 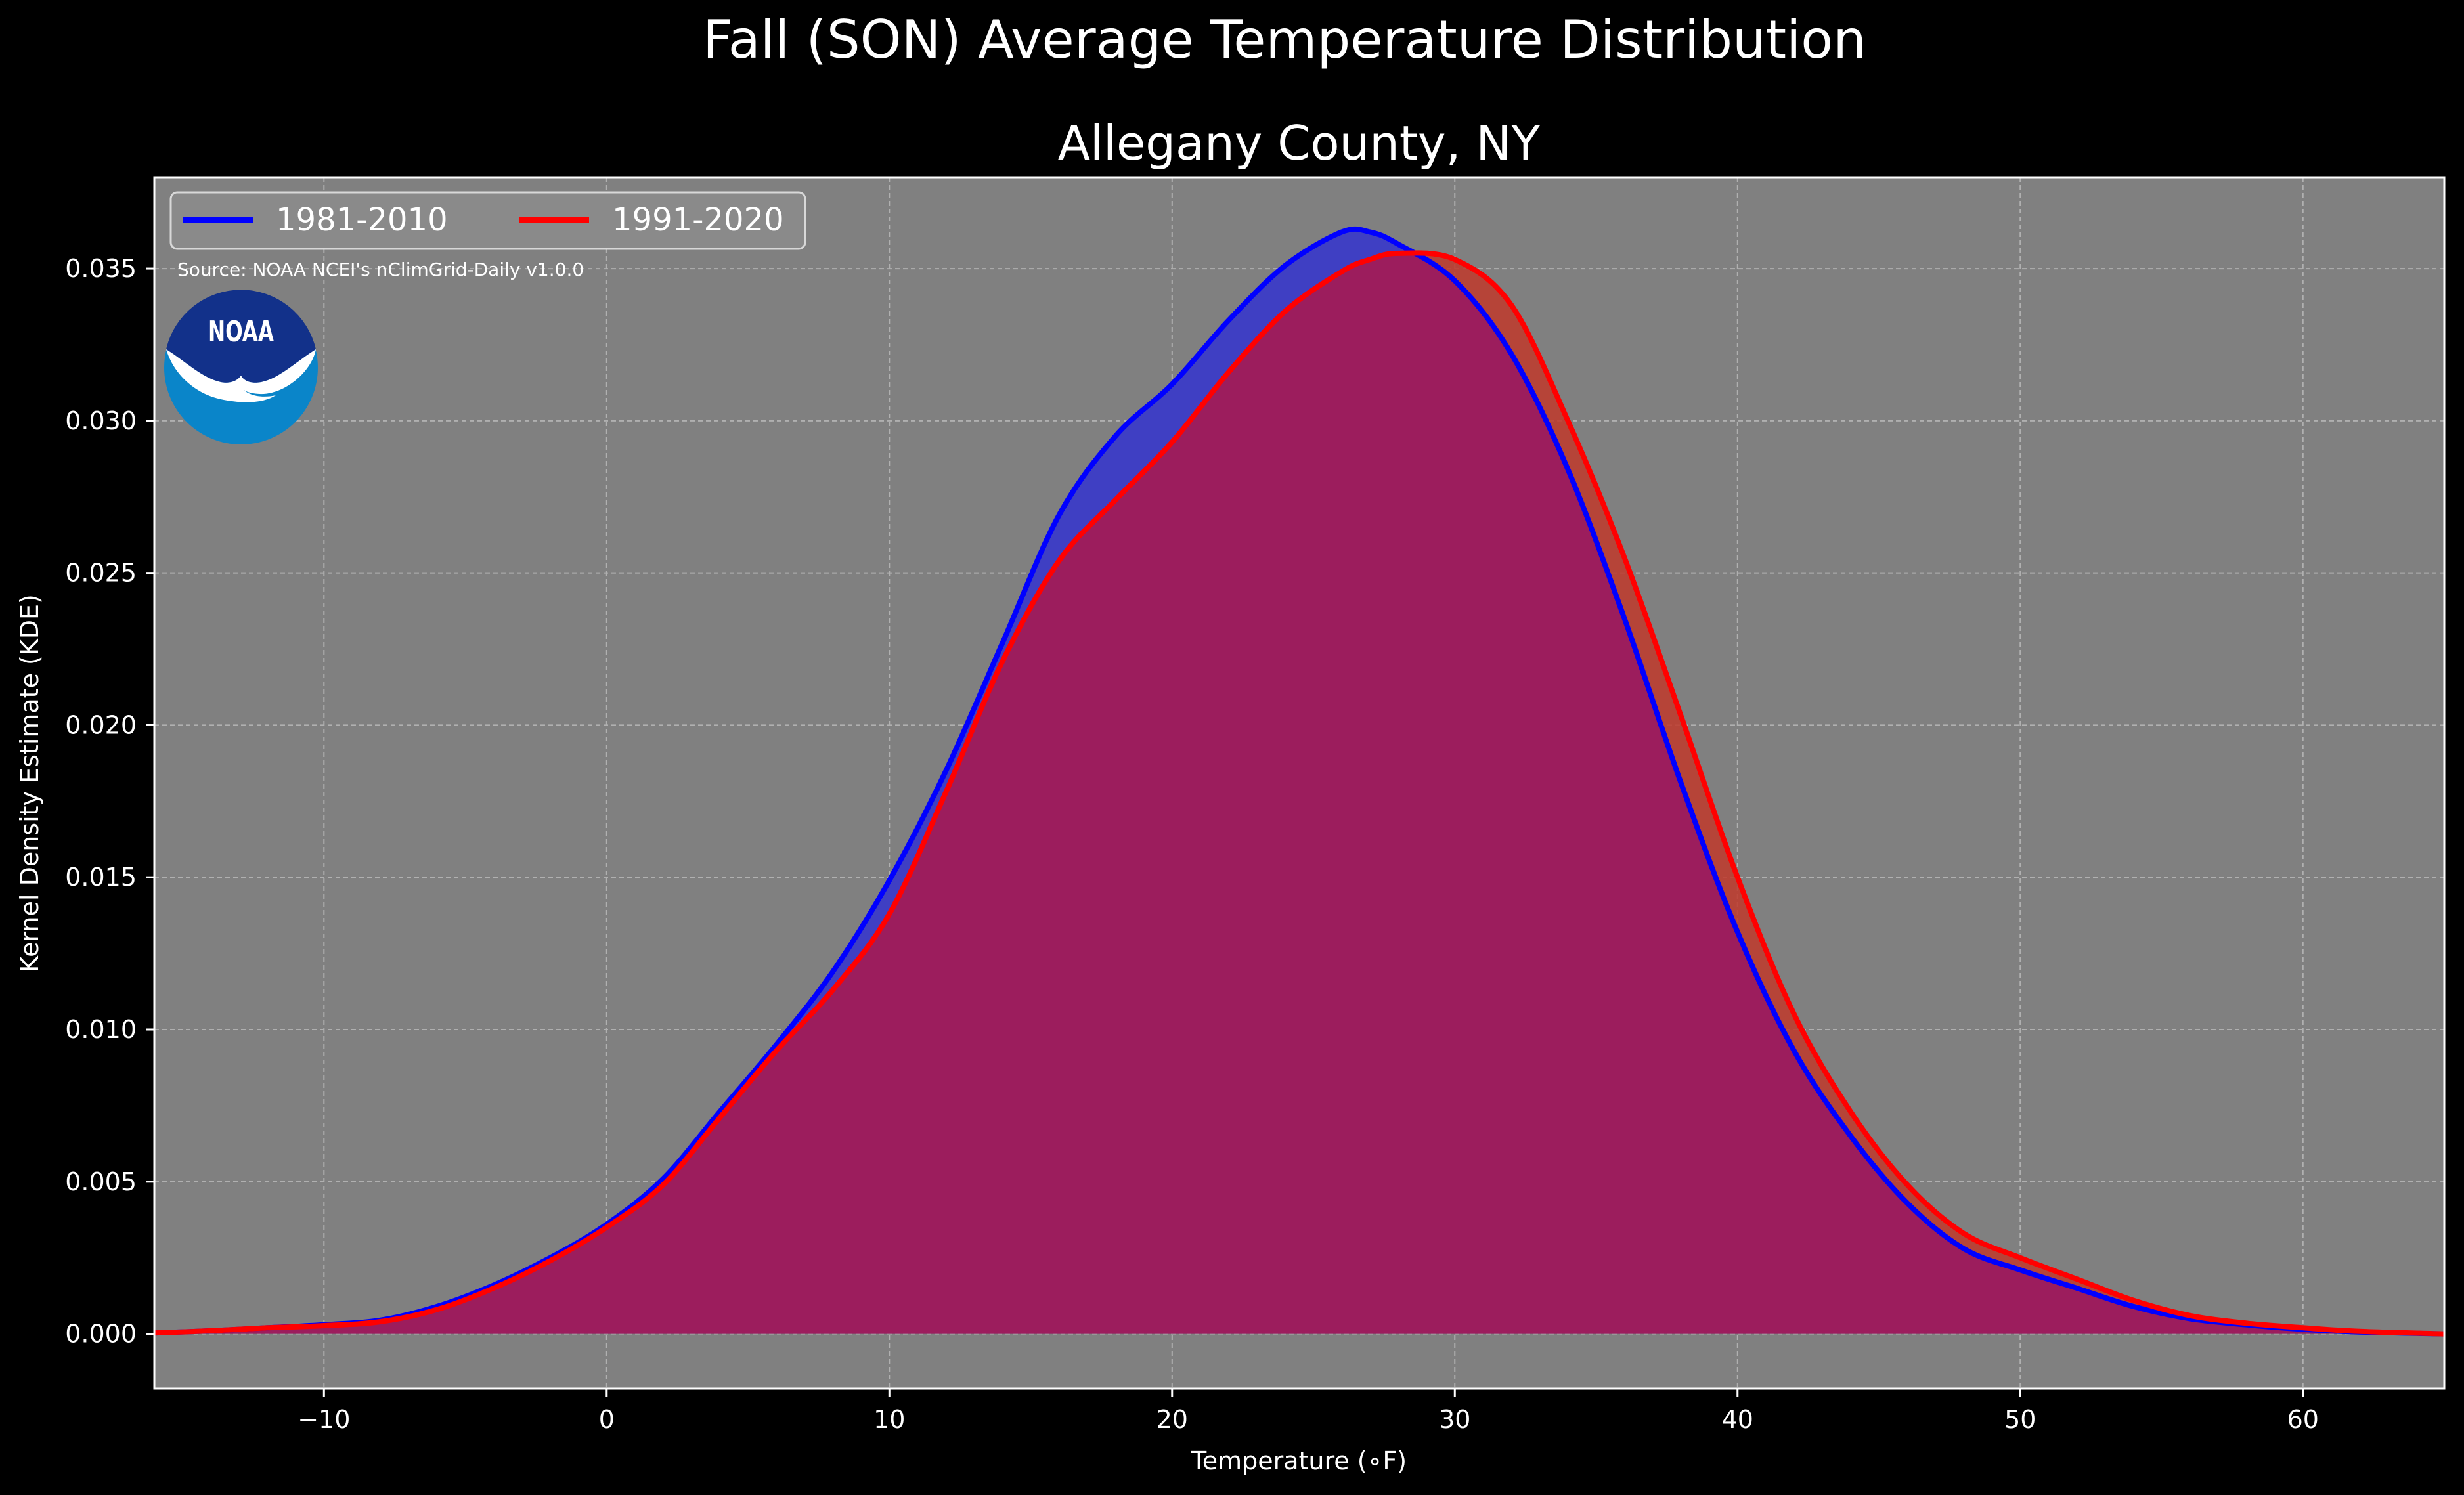 What do you see at coordinates (101, 724) in the screenshot?
I see `y-tick-label-0-020: 0.020` at bounding box center [101, 724].